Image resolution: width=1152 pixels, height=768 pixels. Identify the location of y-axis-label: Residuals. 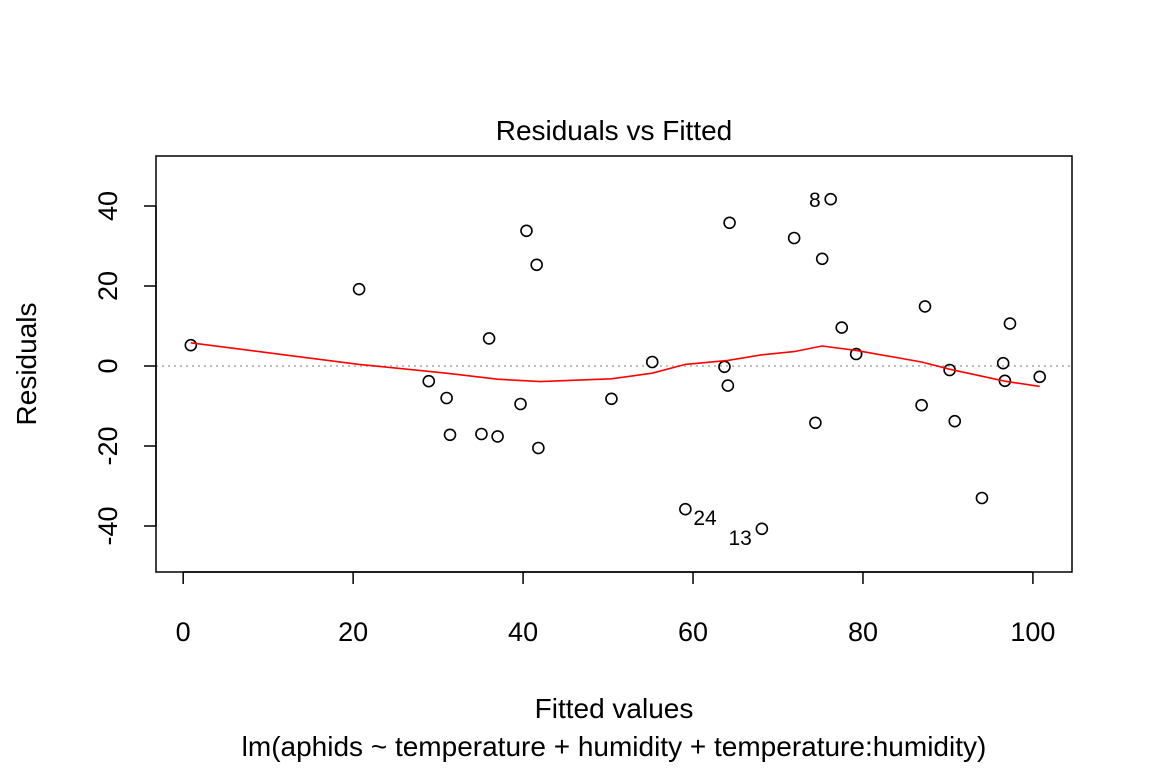
(26, 364).